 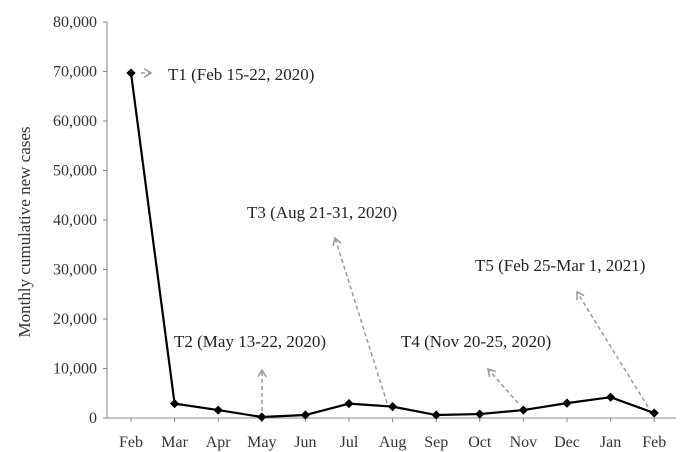 What do you see at coordinates (610, 442) in the screenshot?
I see `x-tick-label: Jan` at bounding box center [610, 442].